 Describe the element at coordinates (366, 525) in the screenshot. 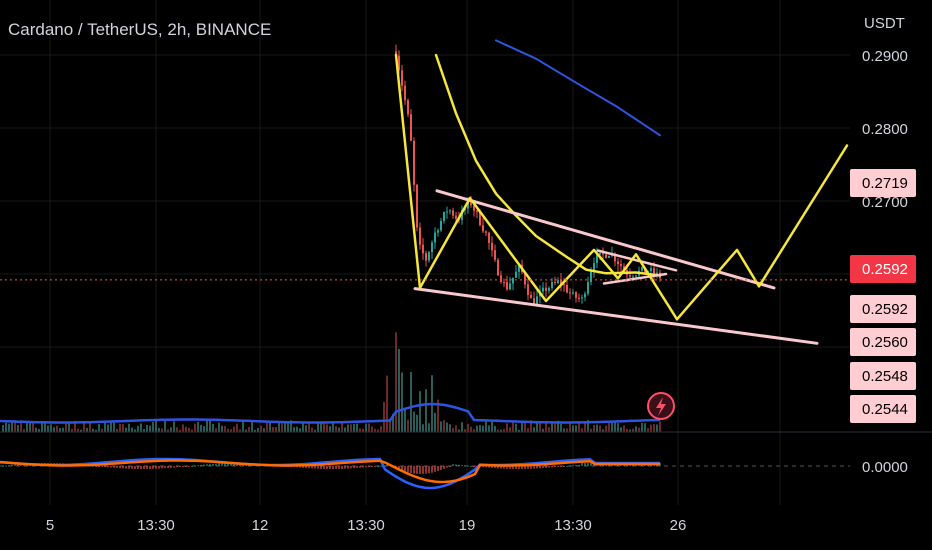

I see `time-axis: 5 13:30 12 13:30 19 13:30 26` at that location.